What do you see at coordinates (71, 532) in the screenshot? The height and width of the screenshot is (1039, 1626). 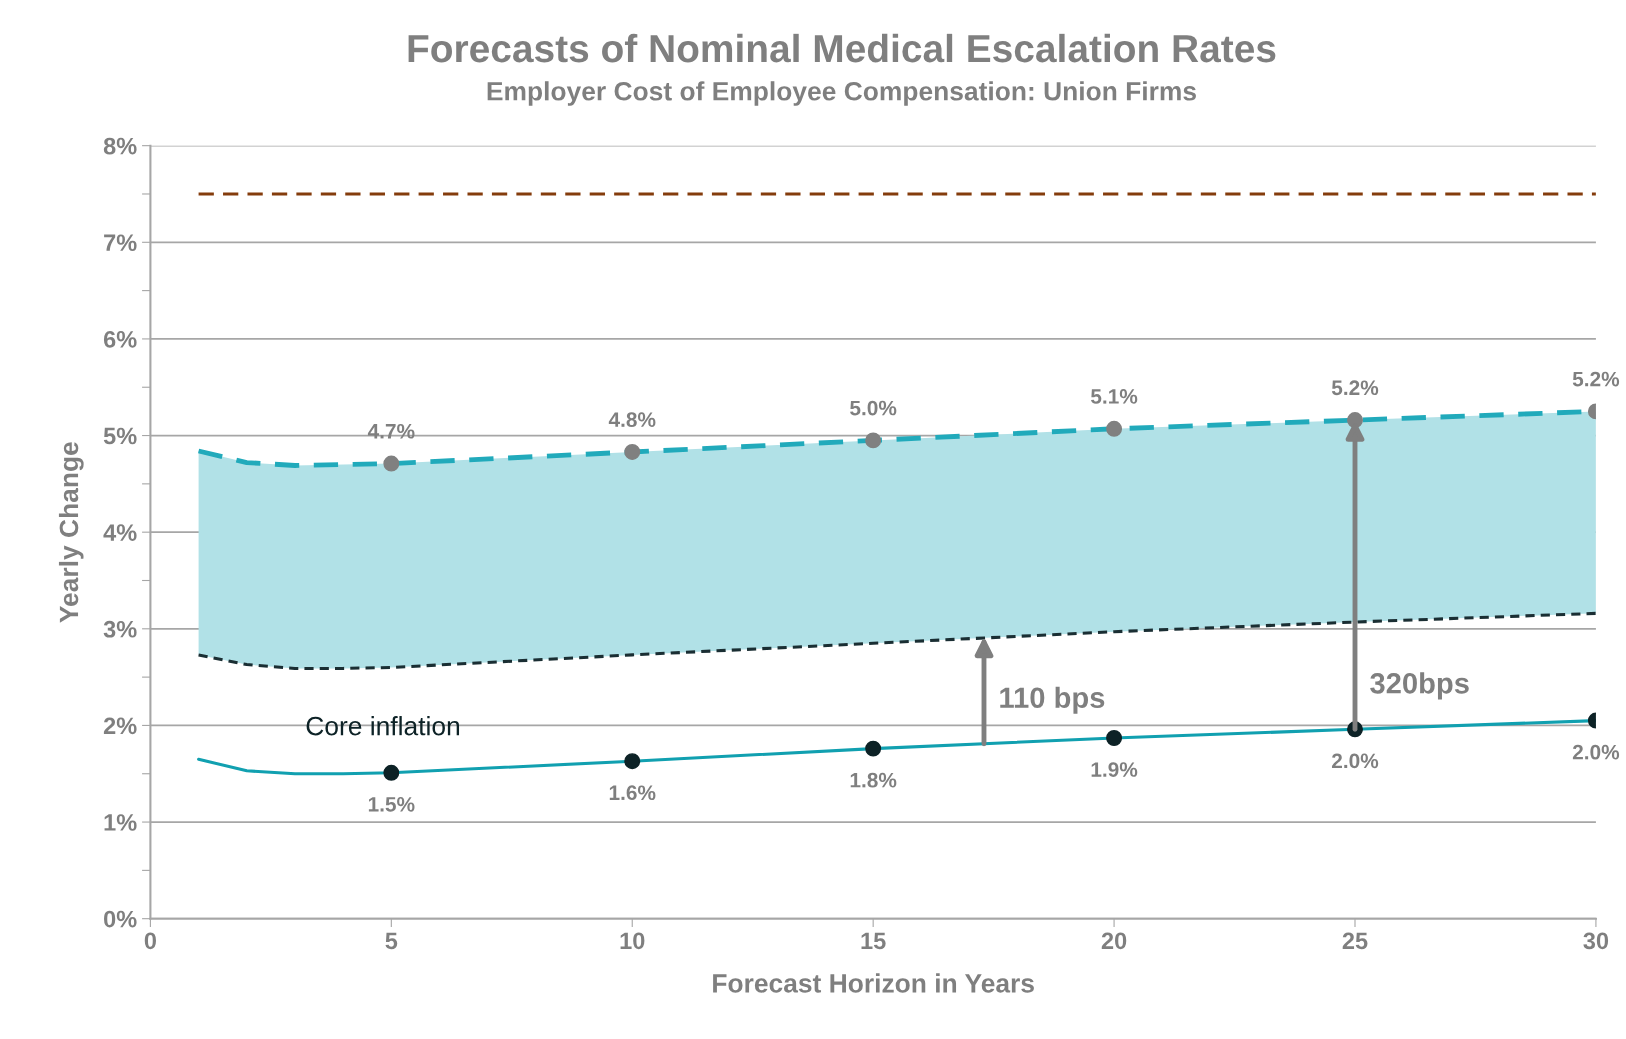 I see `y-axis-title: Yearly Change` at bounding box center [71, 532].